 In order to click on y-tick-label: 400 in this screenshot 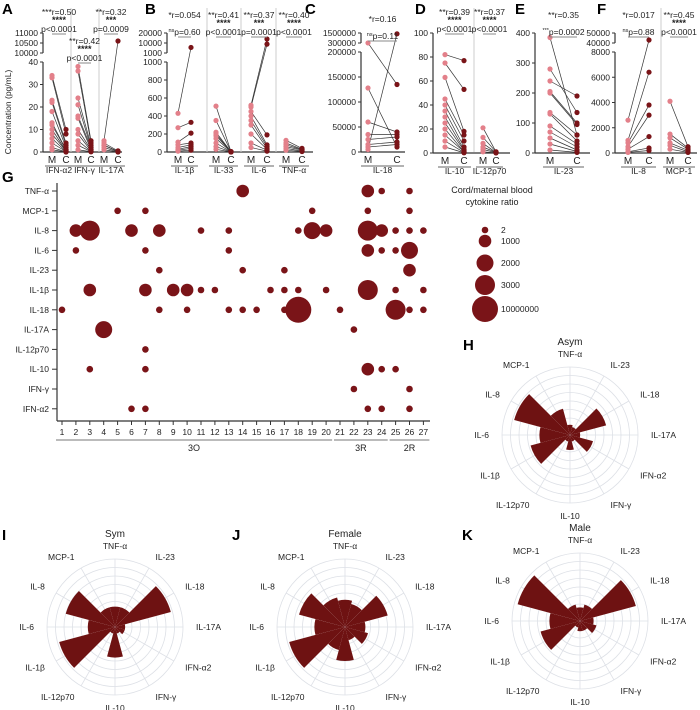, I will do `click(523, 33)`.